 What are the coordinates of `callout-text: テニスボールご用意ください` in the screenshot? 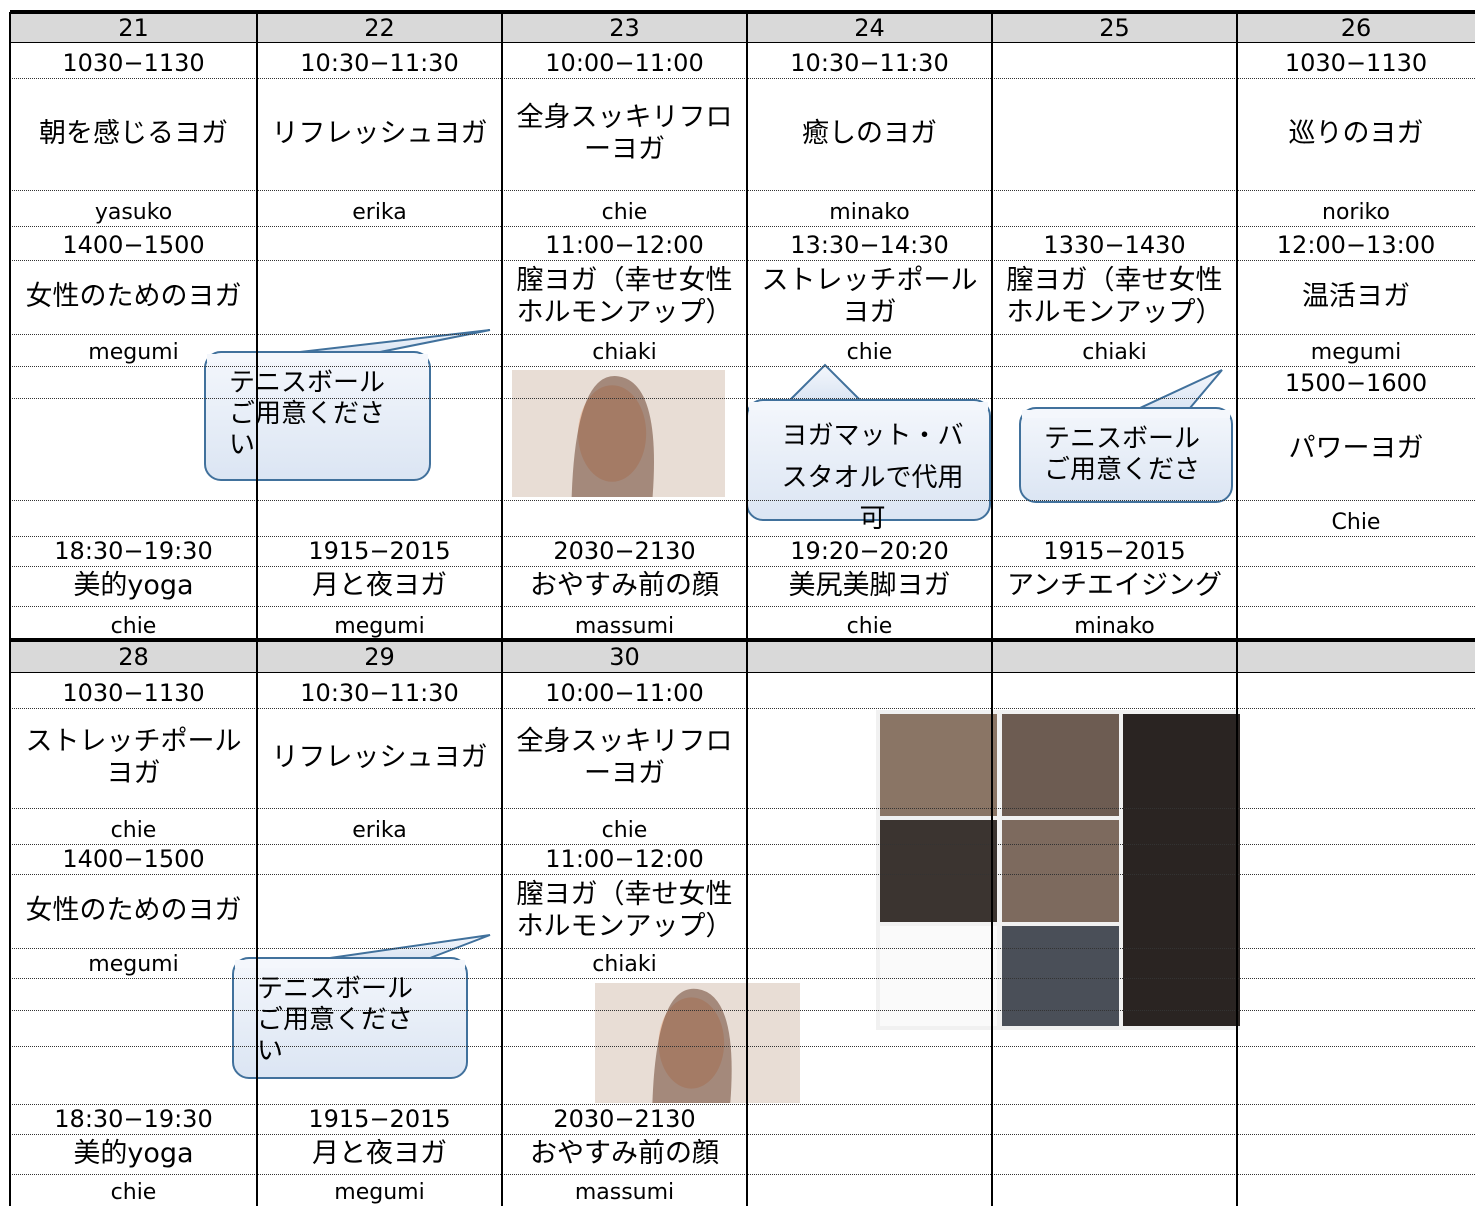 It's located at (307, 414).